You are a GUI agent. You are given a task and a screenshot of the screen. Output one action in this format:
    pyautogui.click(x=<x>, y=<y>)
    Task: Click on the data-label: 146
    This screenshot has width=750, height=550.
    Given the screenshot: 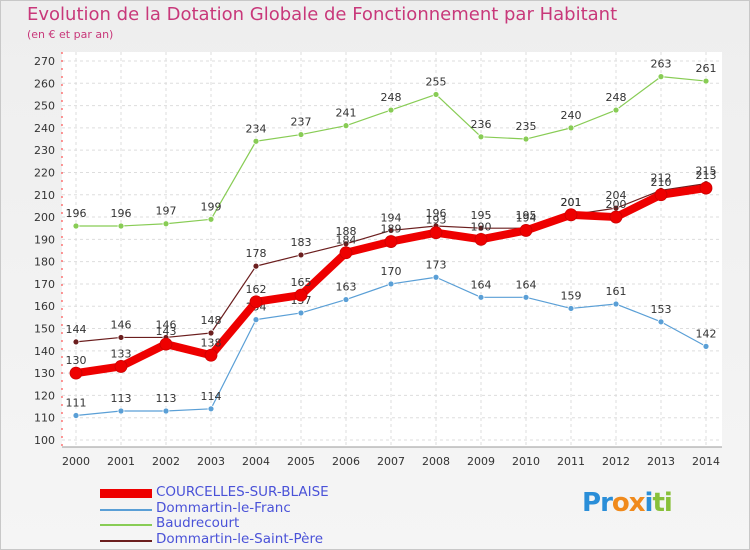 What is the action you would take?
    pyautogui.click(x=121, y=324)
    